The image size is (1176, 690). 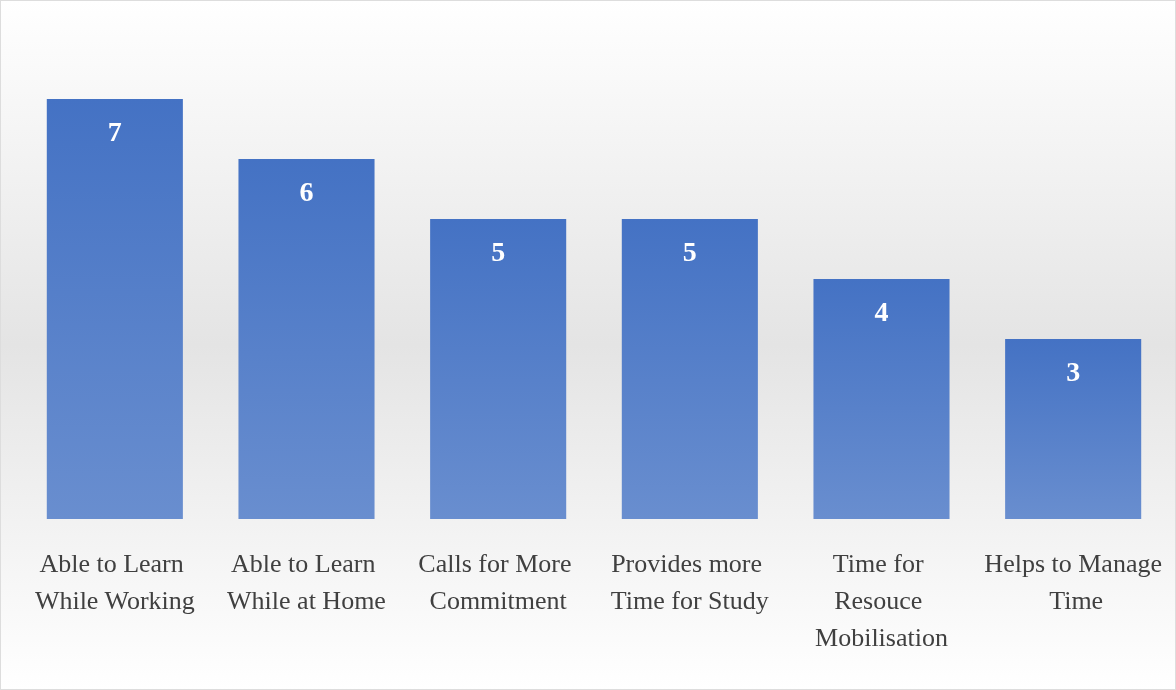 I want to click on x-tick-label: Helps to Manage Time, so click(x=1073, y=582).